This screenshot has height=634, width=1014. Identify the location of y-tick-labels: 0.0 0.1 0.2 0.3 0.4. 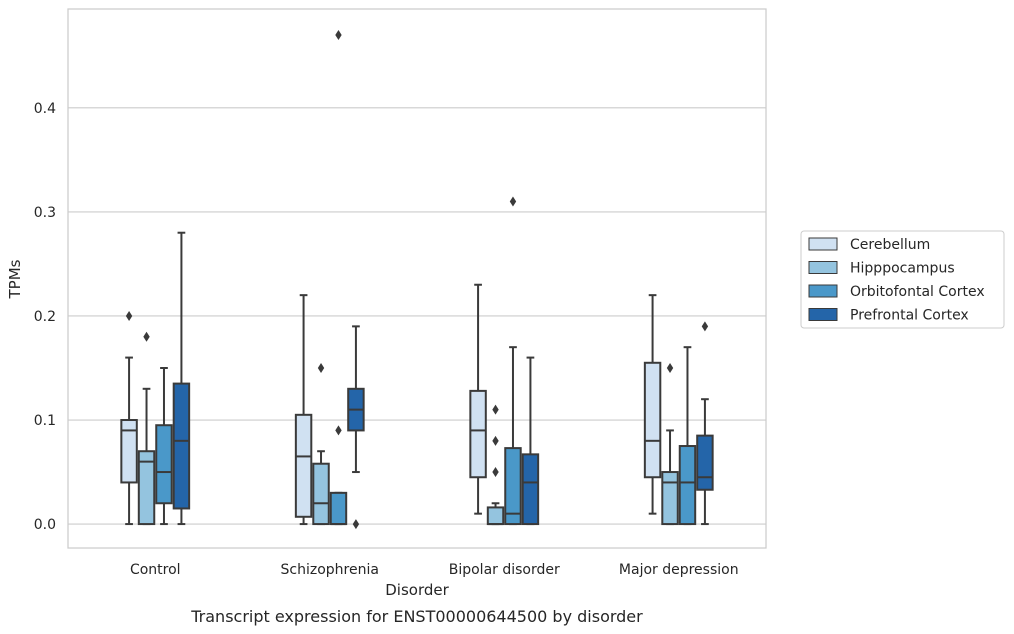
(45, 317).